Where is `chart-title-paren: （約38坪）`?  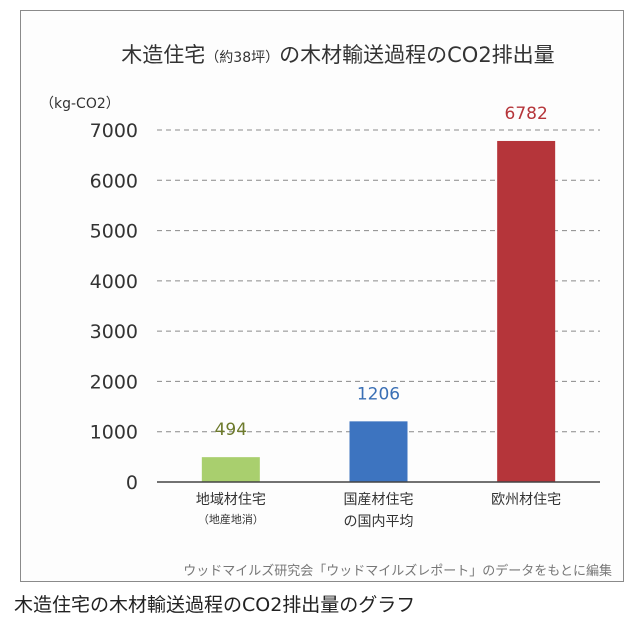
chart-title-paren: （約38坪） is located at coordinates (242, 58).